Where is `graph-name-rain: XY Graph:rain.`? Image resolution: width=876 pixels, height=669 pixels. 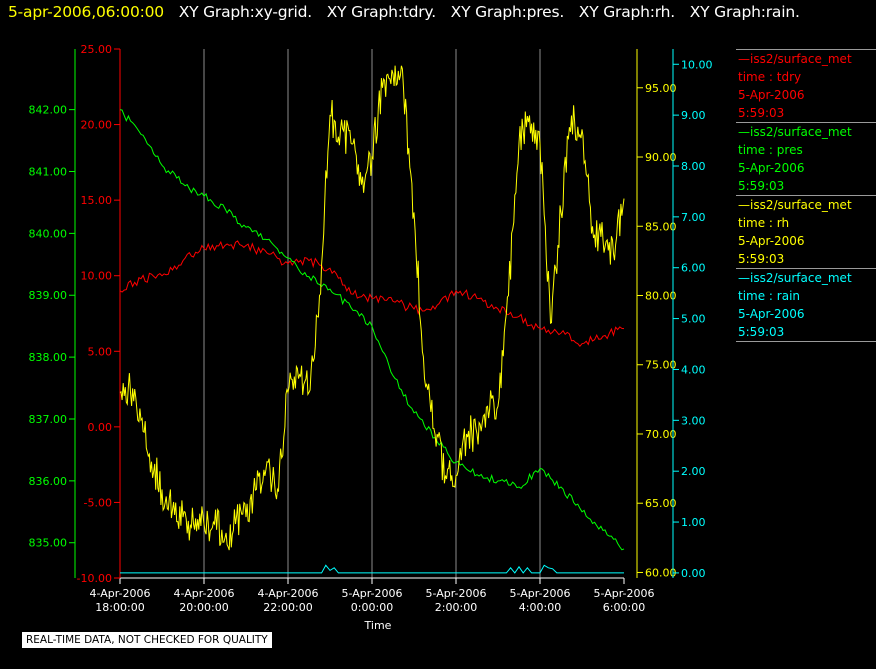 graph-name-rain: XY Graph:rain. is located at coordinates (744, 12).